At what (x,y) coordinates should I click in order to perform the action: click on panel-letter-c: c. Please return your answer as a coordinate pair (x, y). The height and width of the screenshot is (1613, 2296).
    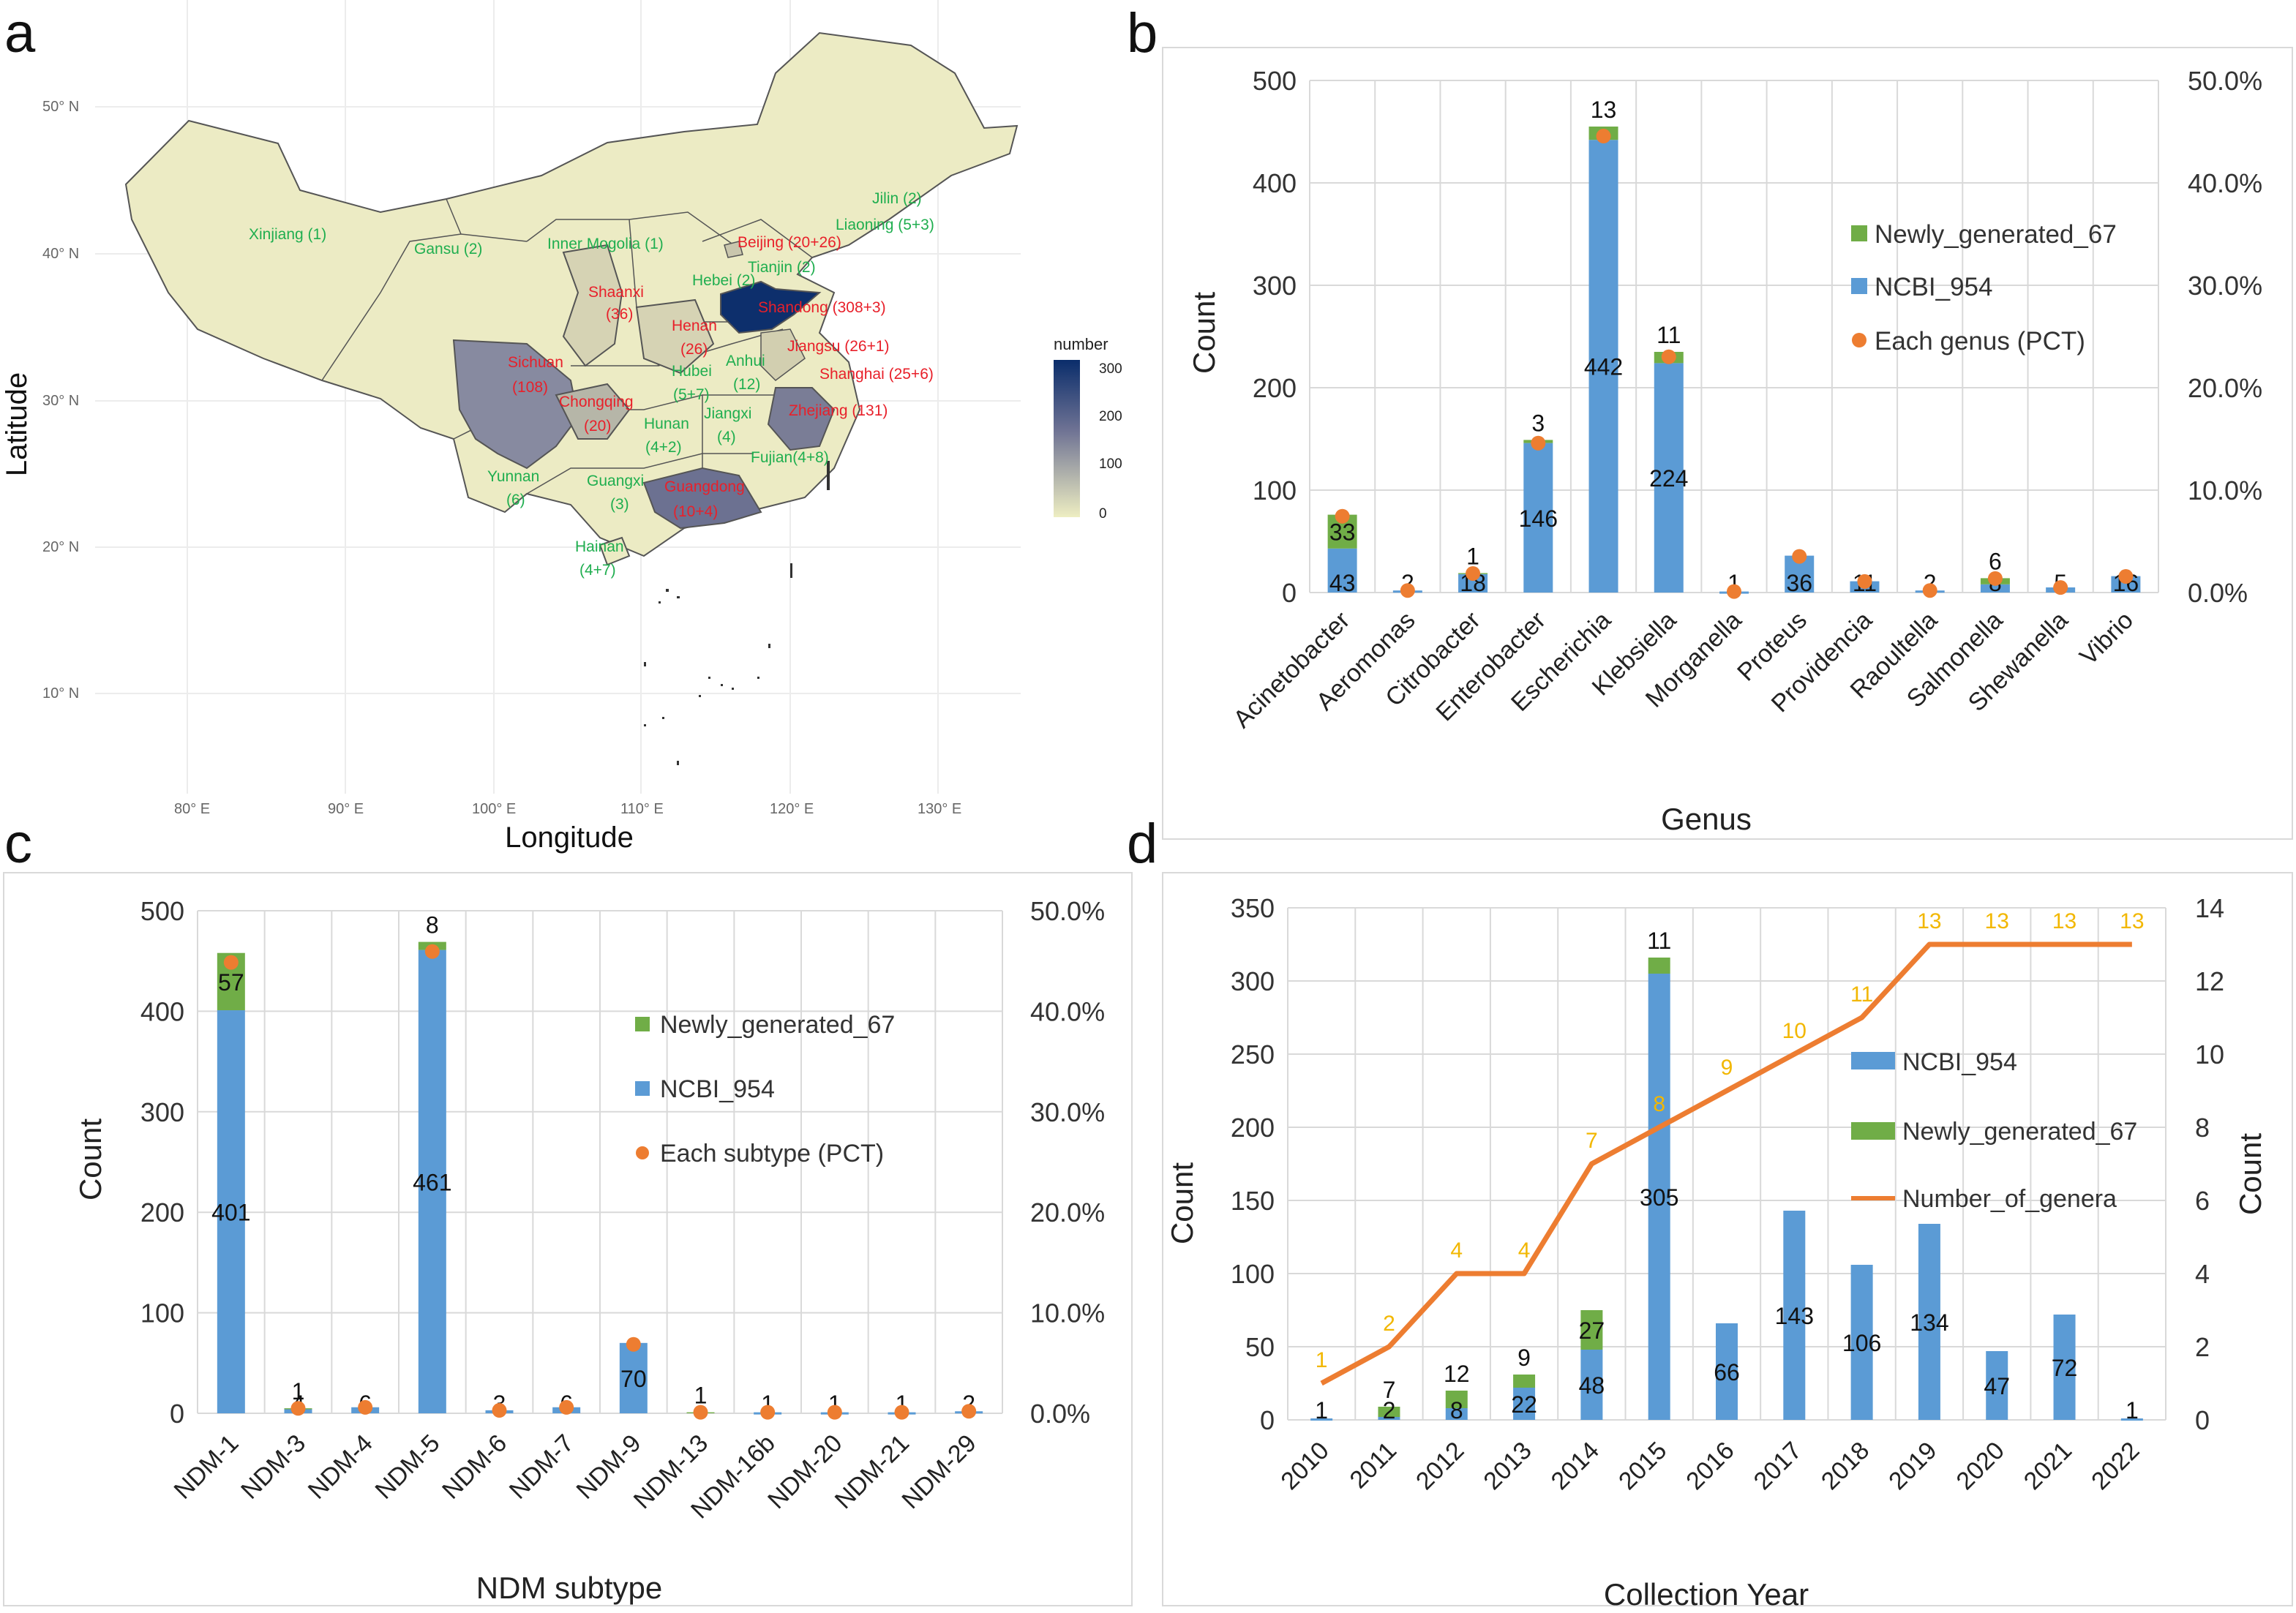
    Looking at the image, I should click on (18, 844).